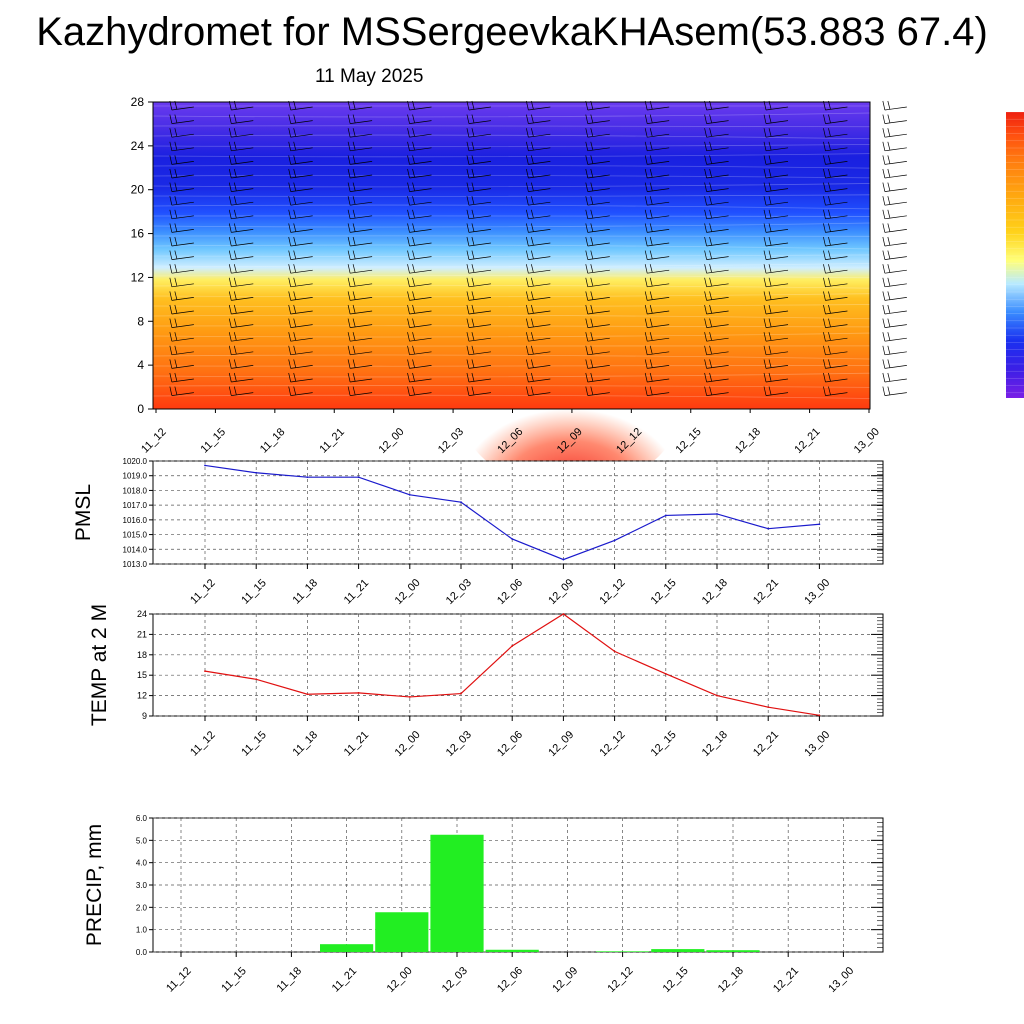 This screenshot has height=1024, width=1024. Describe the element at coordinates (561, 744) in the screenshot. I see `temp-xtick-label: 12_09` at that location.